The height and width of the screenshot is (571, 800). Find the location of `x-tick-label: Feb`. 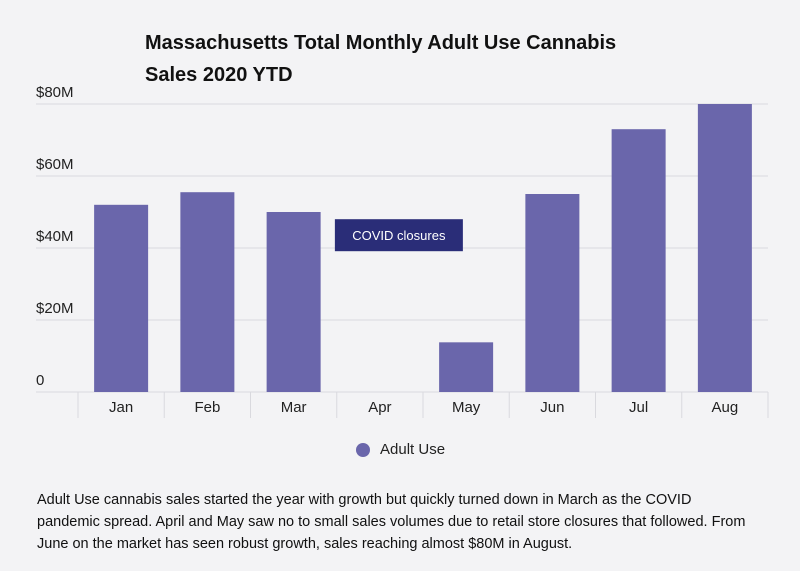

x-tick-label: Feb is located at coordinates (207, 407).